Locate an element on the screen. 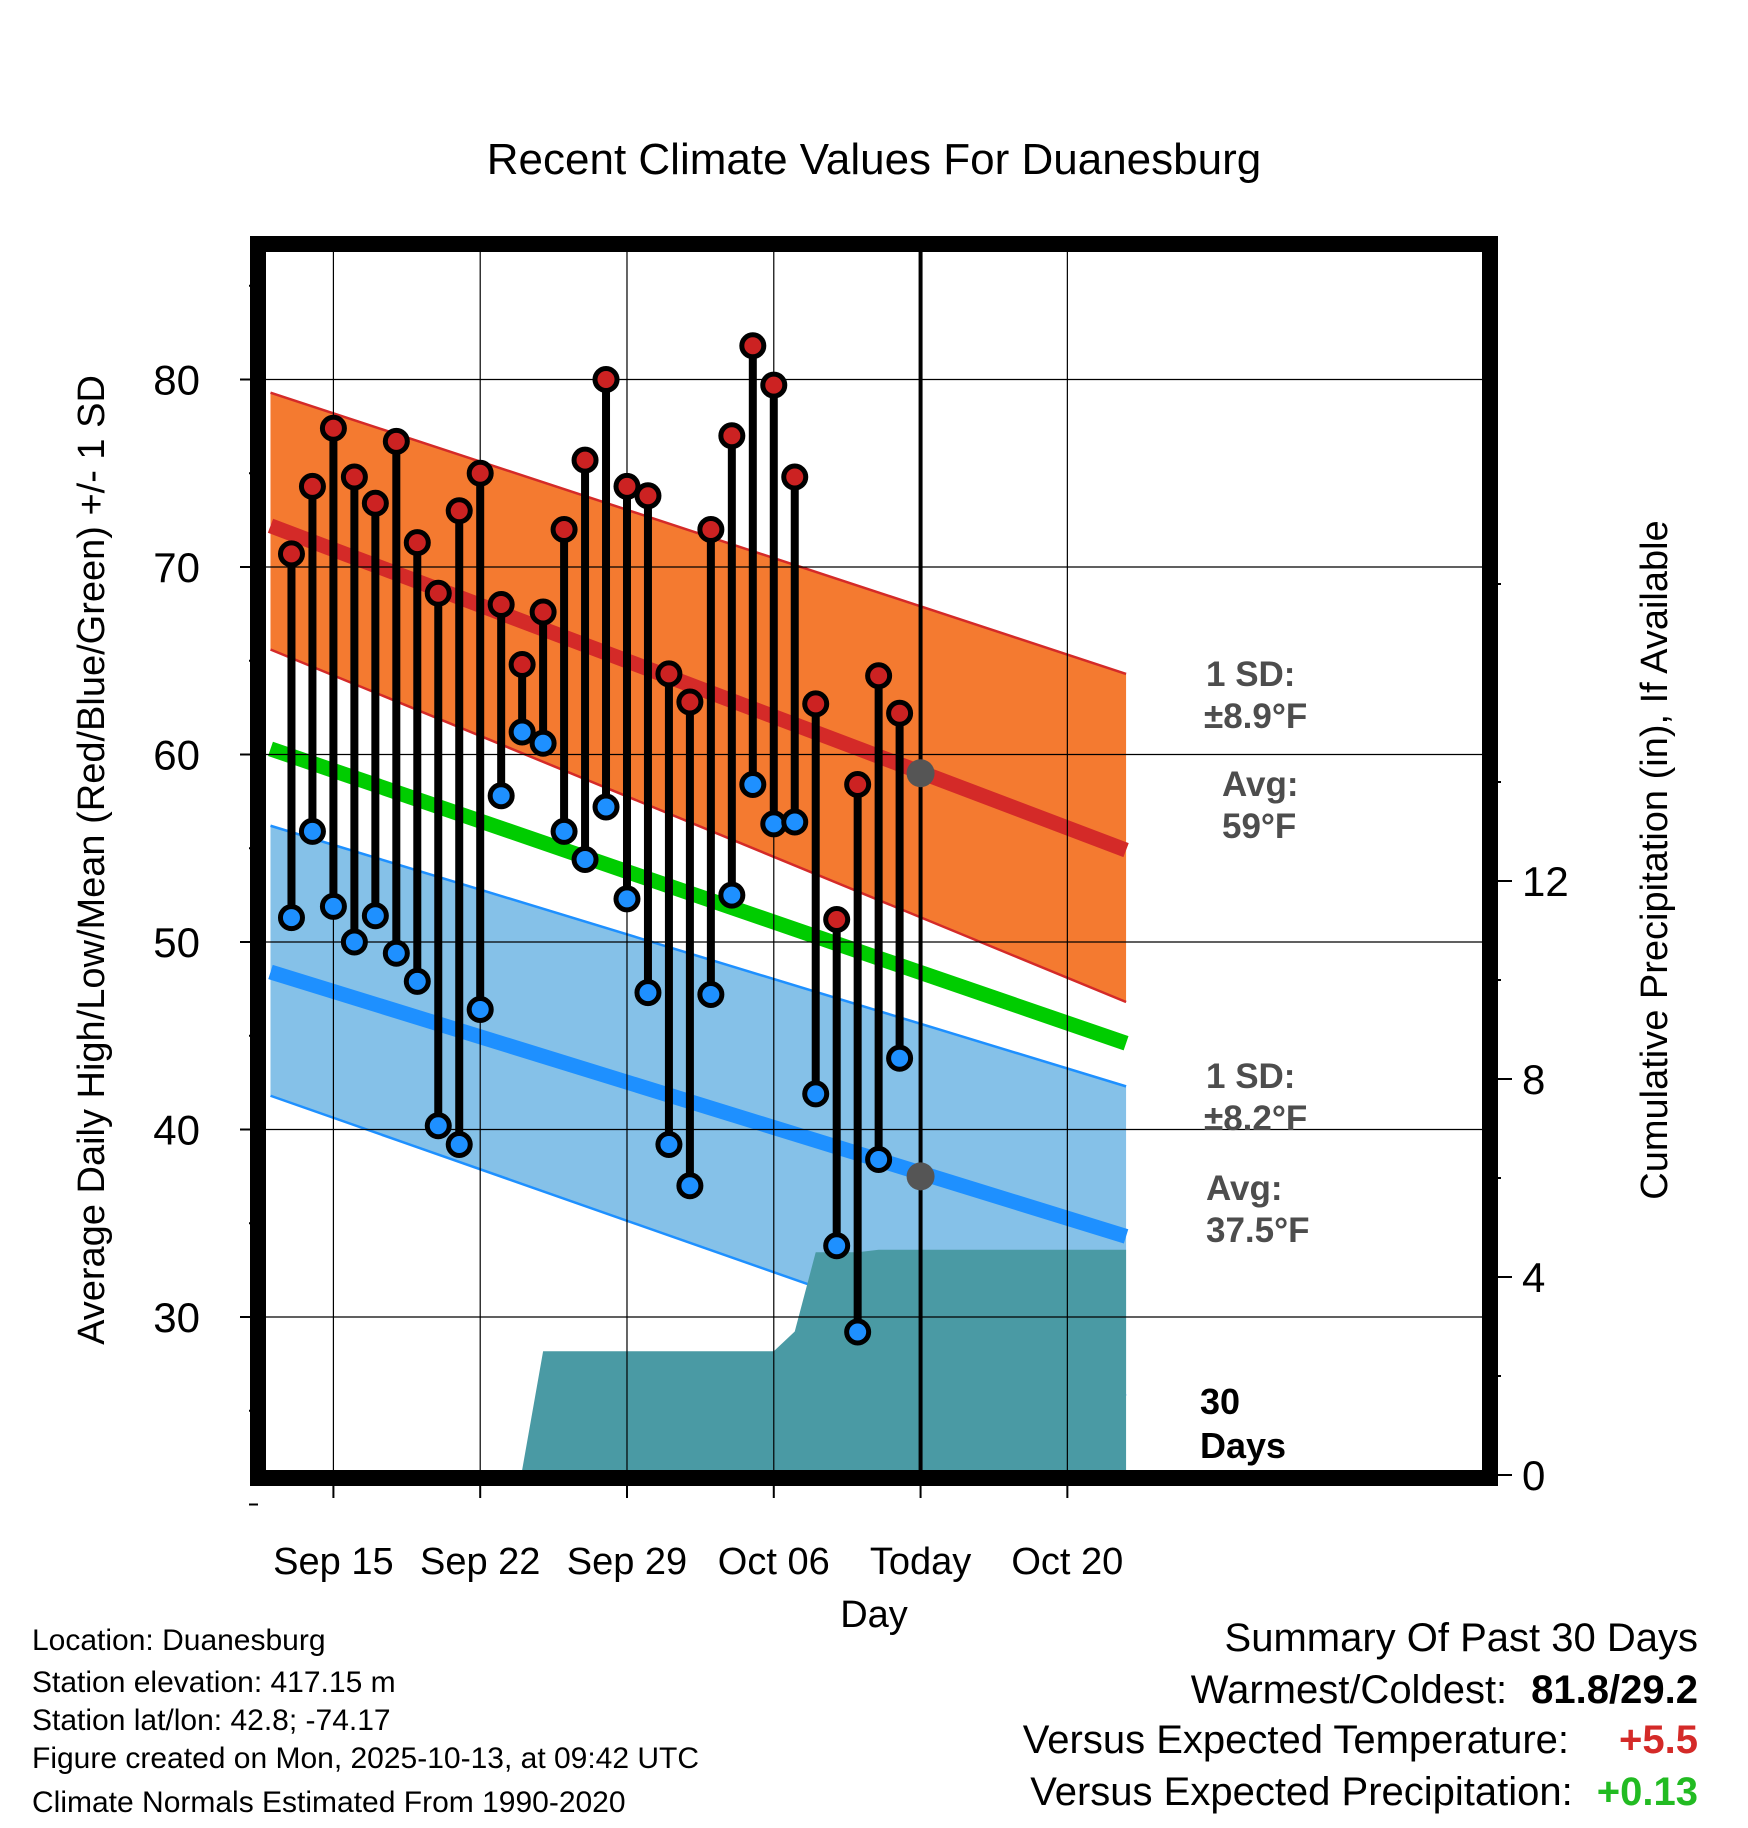 The image size is (1748, 1828). summary-warm-cold: Warmest/Coldest: 81.8/29.2 is located at coordinates (1444, 1690).